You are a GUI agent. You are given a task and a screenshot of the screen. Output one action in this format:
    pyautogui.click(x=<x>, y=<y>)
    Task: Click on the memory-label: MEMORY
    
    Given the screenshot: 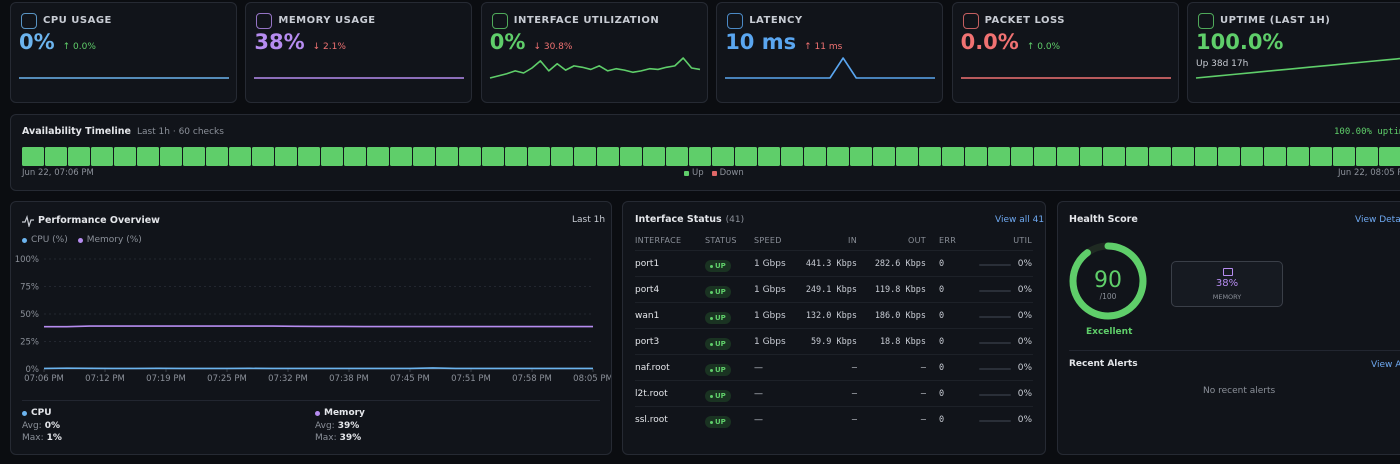 What is the action you would take?
    pyautogui.click(x=1227, y=297)
    